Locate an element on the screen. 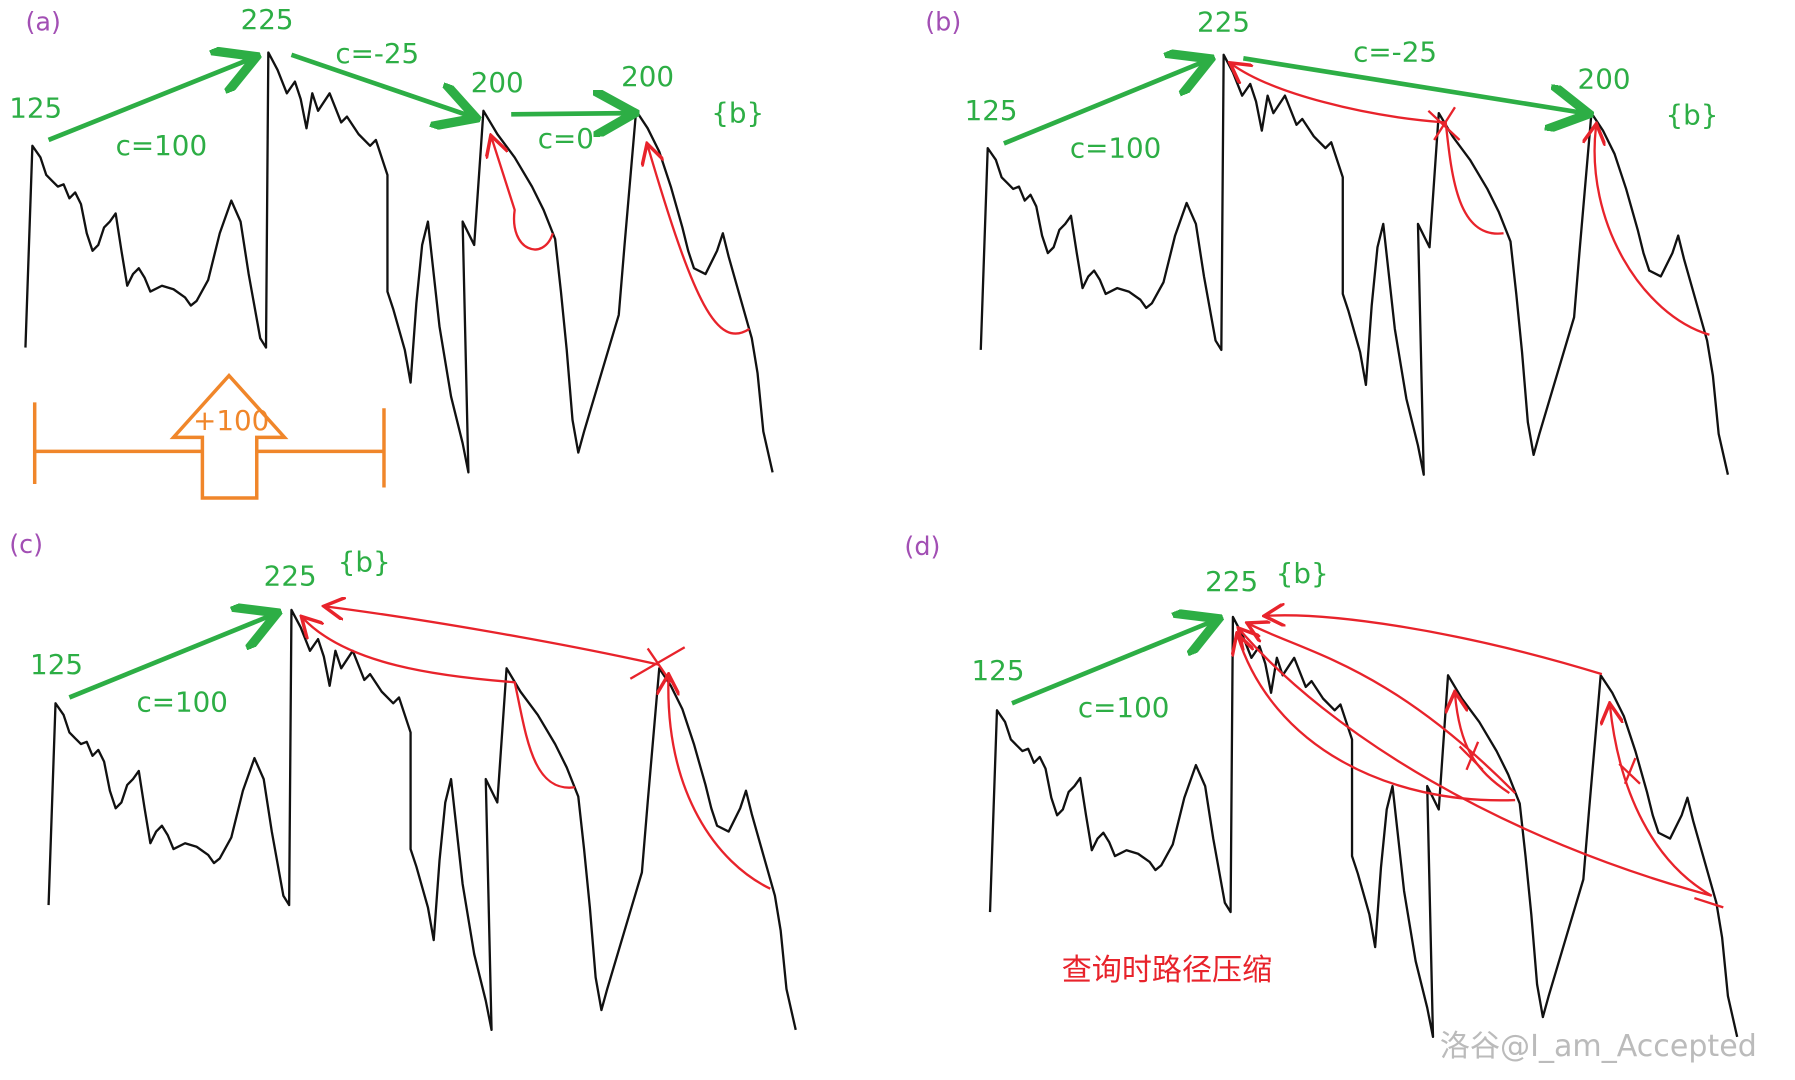  panel-label: (b) is located at coordinates (943, 22).